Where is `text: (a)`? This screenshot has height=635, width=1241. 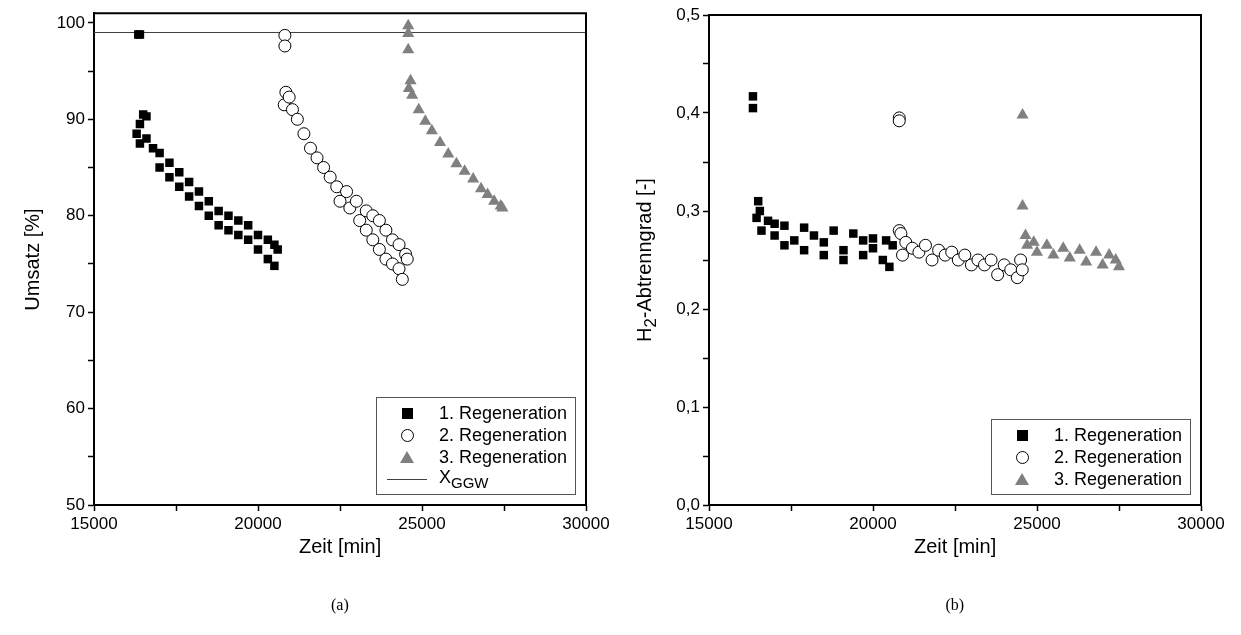 text: (a) is located at coordinates (340, 605).